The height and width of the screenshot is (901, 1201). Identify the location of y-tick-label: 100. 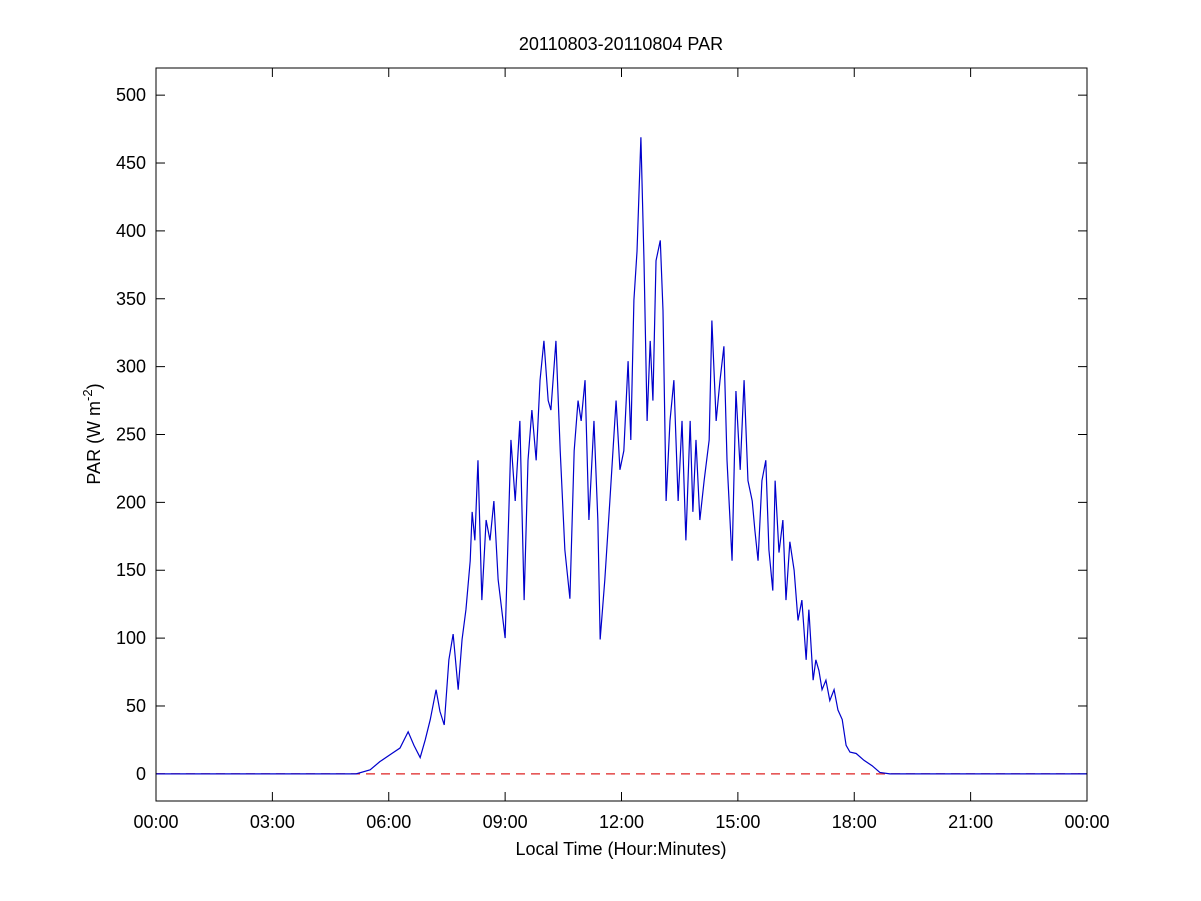
(131, 638).